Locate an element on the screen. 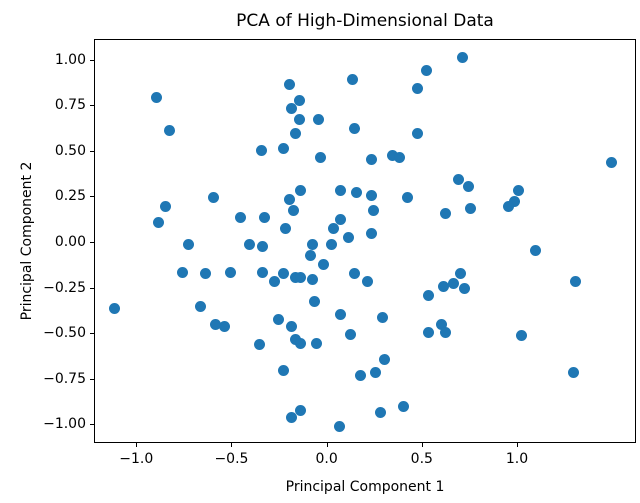 Image resolution: width=640 pixels, height=503 pixels. y-tick-label: 0.75 is located at coordinates (70, 105).